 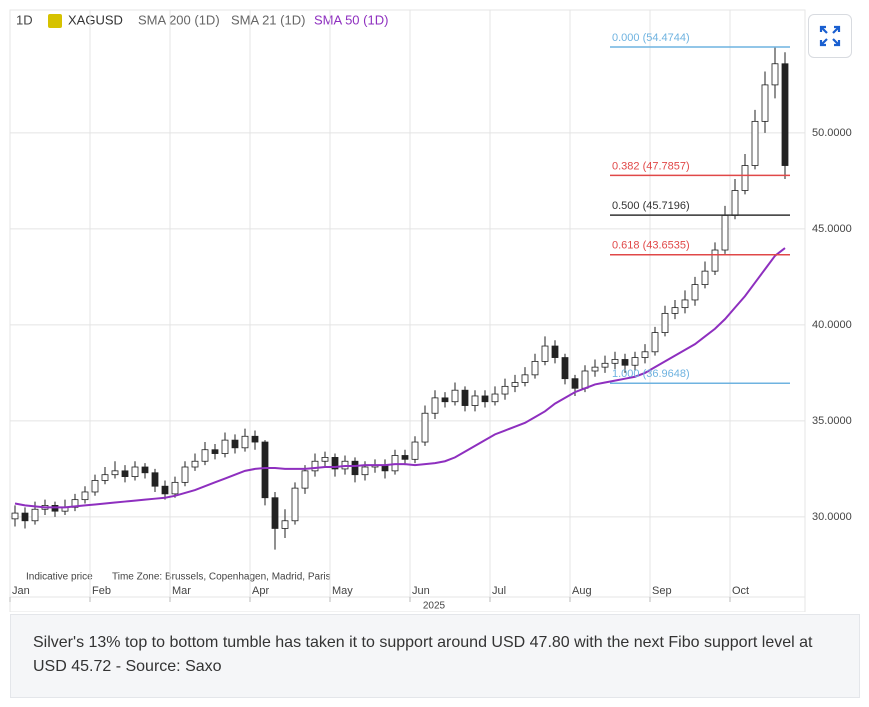 I want to click on y-tick-label: 45.0000, so click(x=832, y=229).